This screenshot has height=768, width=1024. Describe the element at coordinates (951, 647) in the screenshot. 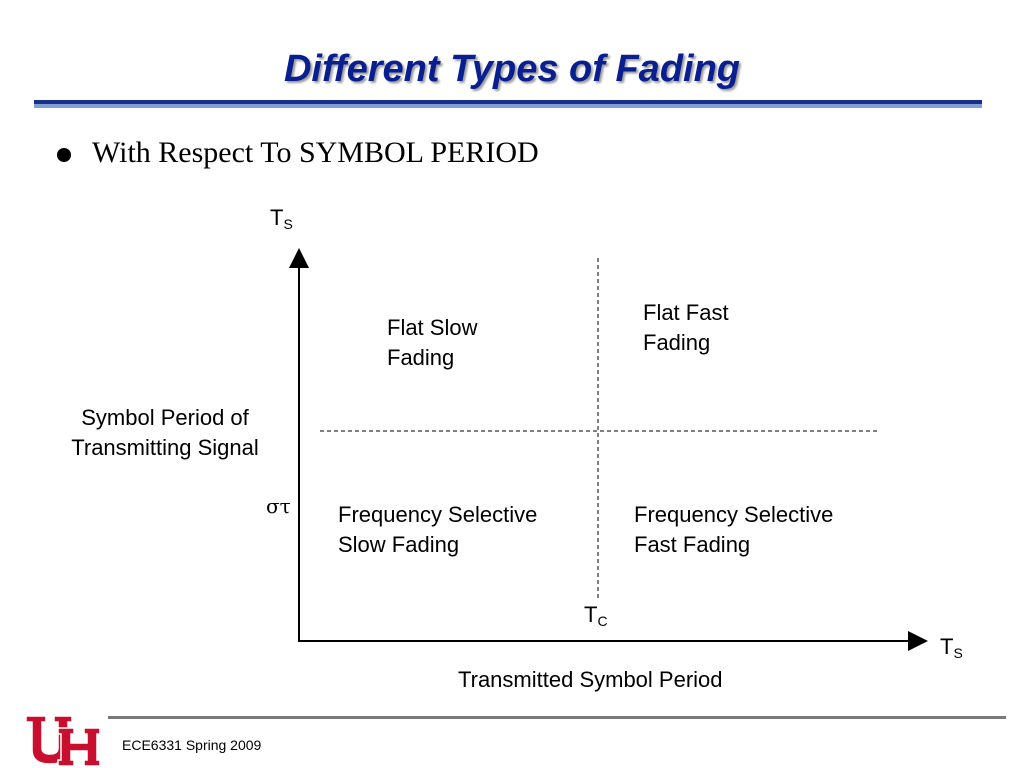

I see `x-axis-end-symbol: TS` at that location.